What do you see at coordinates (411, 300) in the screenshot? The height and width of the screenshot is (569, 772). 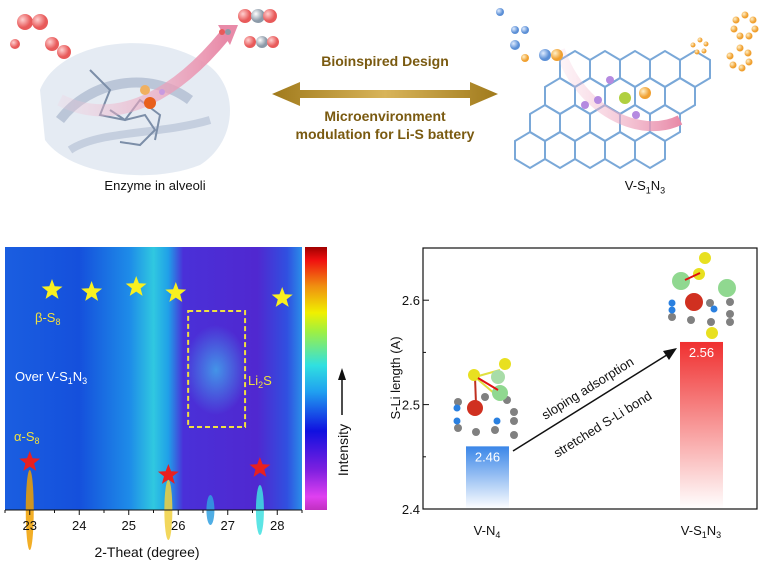 I see `y-tick-label: 2.6` at bounding box center [411, 300].